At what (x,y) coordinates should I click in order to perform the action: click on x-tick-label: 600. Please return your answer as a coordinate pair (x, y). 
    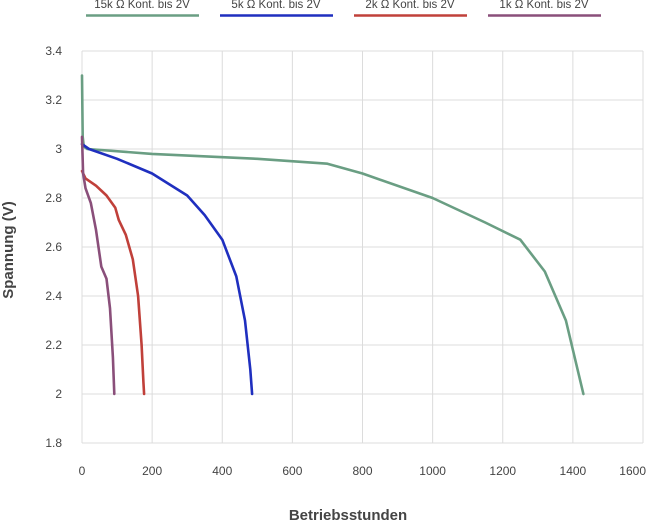
    Looking at the image, I should click on (292, 471).